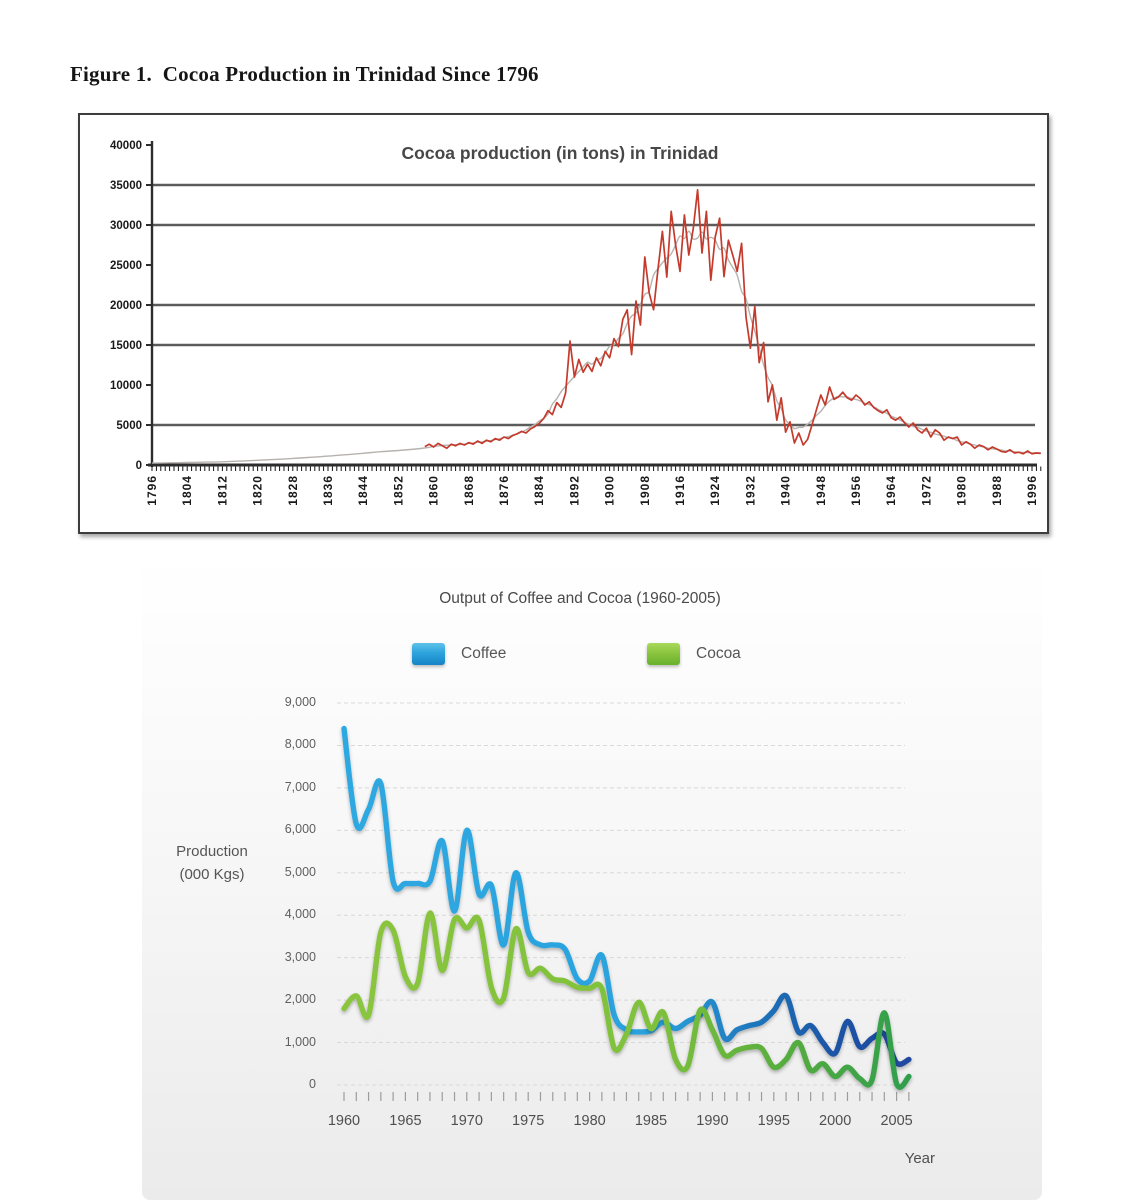  Describe the element at coordinates (750, 490) in the screenshot. I see `x-tick-label: 1932` at that location.